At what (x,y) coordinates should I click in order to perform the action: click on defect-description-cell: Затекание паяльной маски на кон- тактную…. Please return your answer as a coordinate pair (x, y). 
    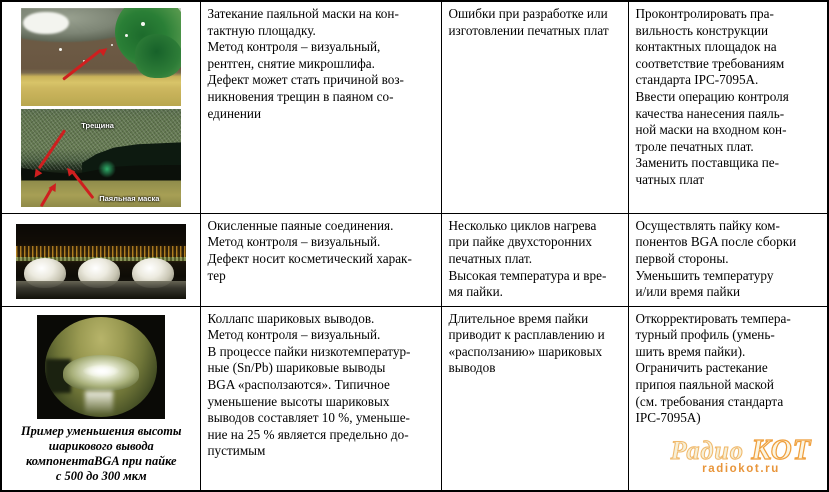
    Looking at the image, I should click on (320, 107).